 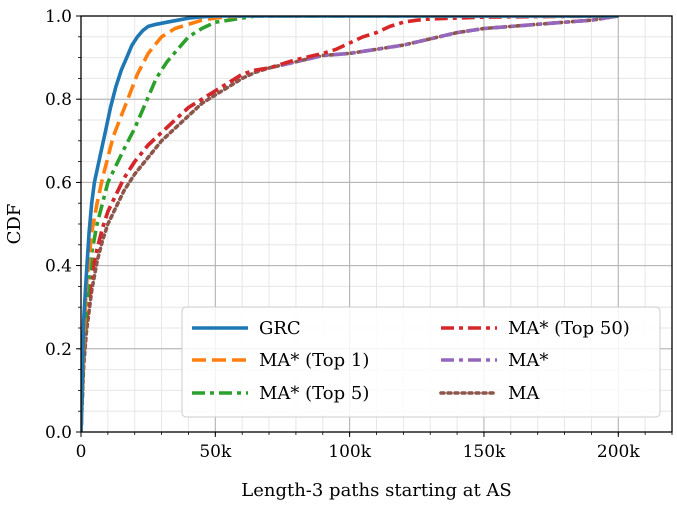 What do you see at coordinates (314, 393) in the screenshot?
I see `legend-label: MA* (Top 5)` at bounding box center [314, 393].